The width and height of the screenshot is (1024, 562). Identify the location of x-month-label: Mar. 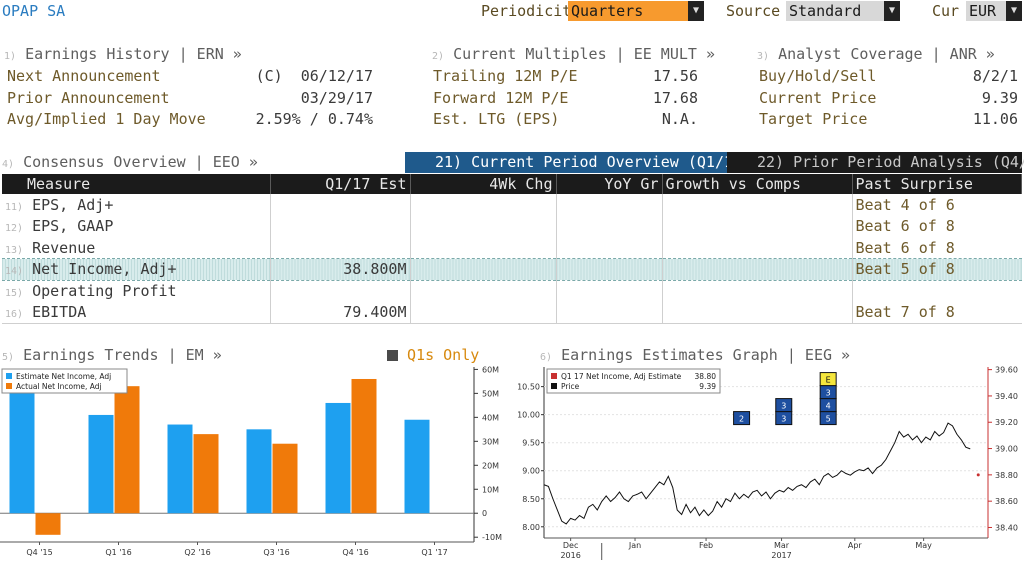
(782, 545).